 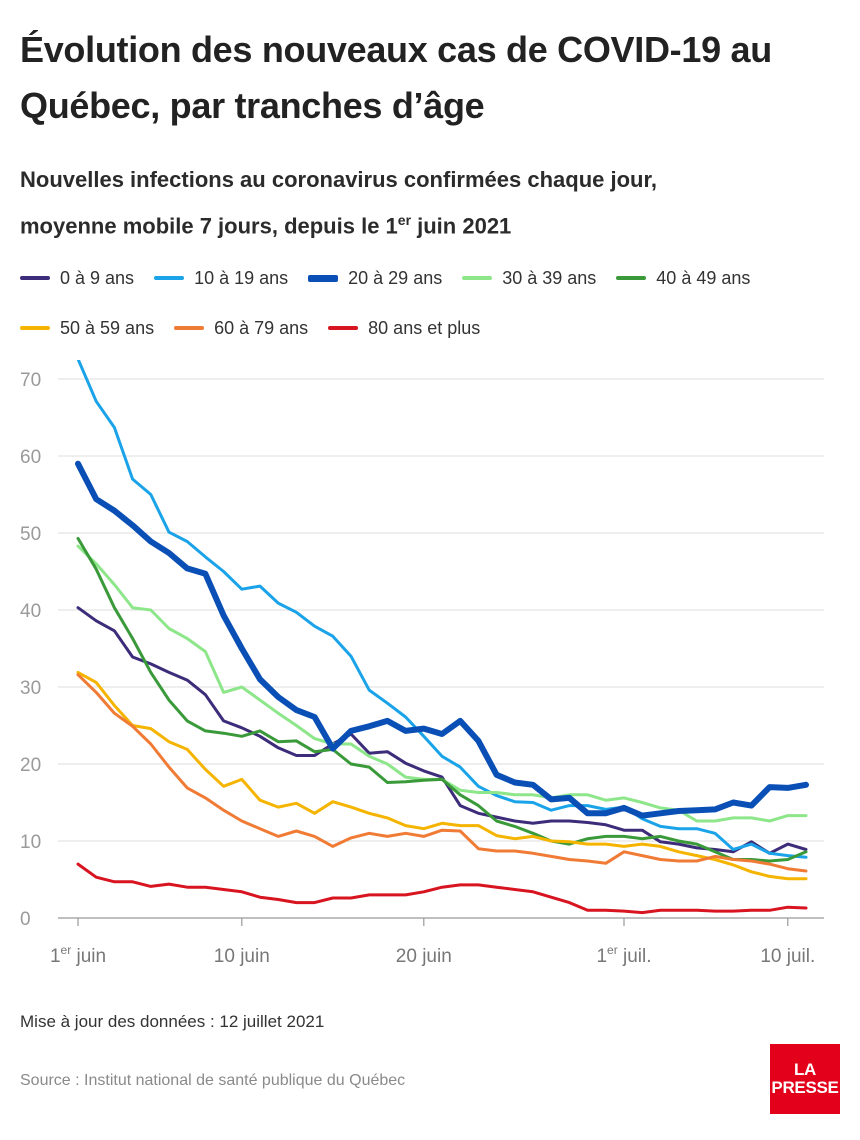 I want to click on x-tick-label: 1er juin, so click(x=78, y=955).